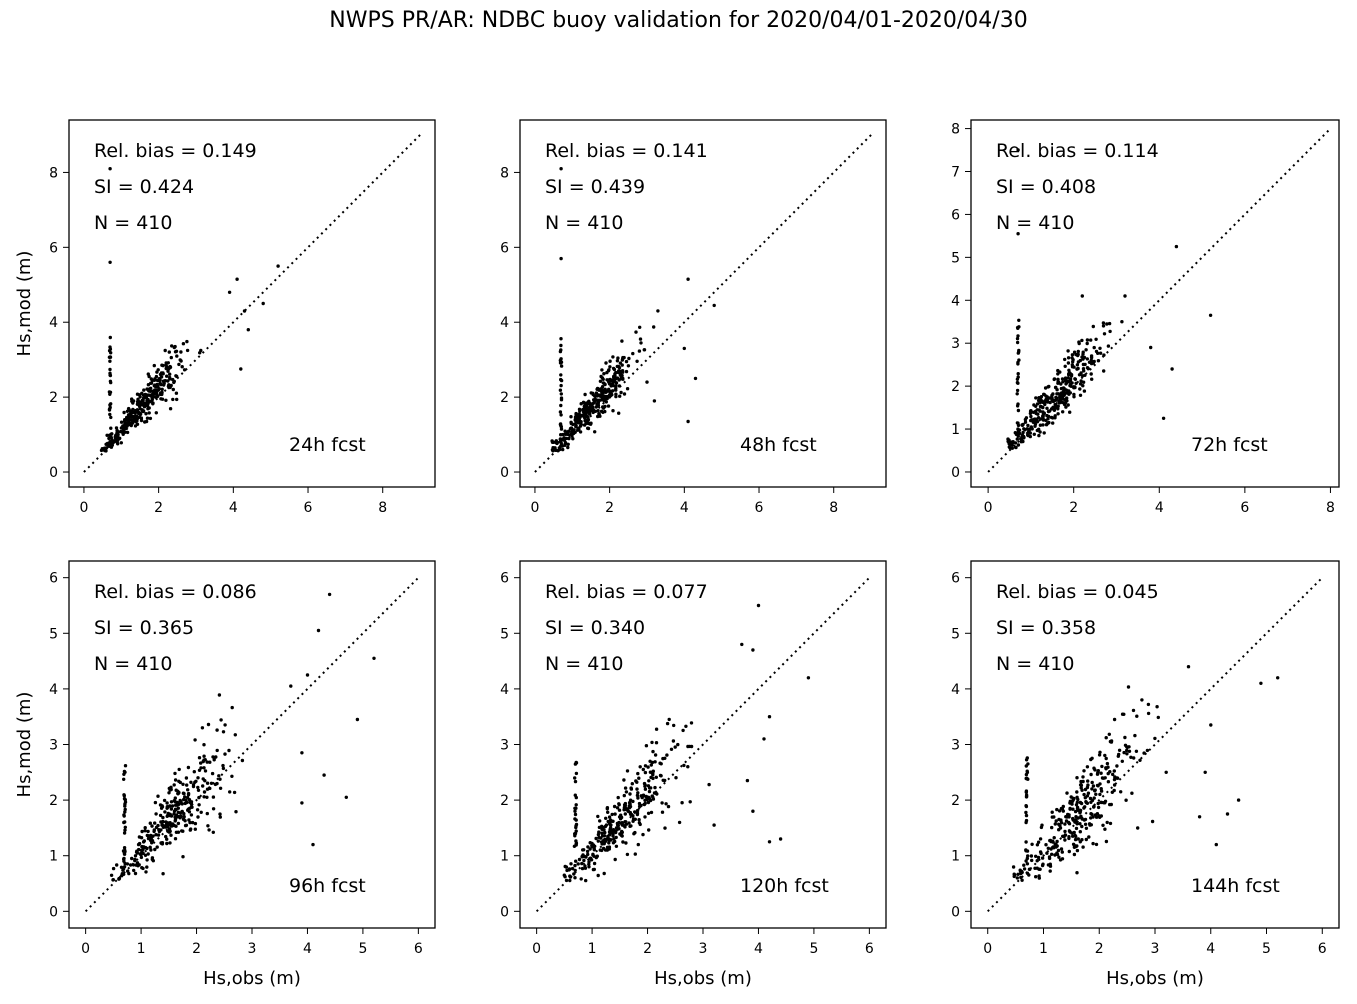 The image size is (1357, 1004). Describe the element at coordinates (1322, 949) in the screenshot. I see `x-tick-label: 6` at that location.